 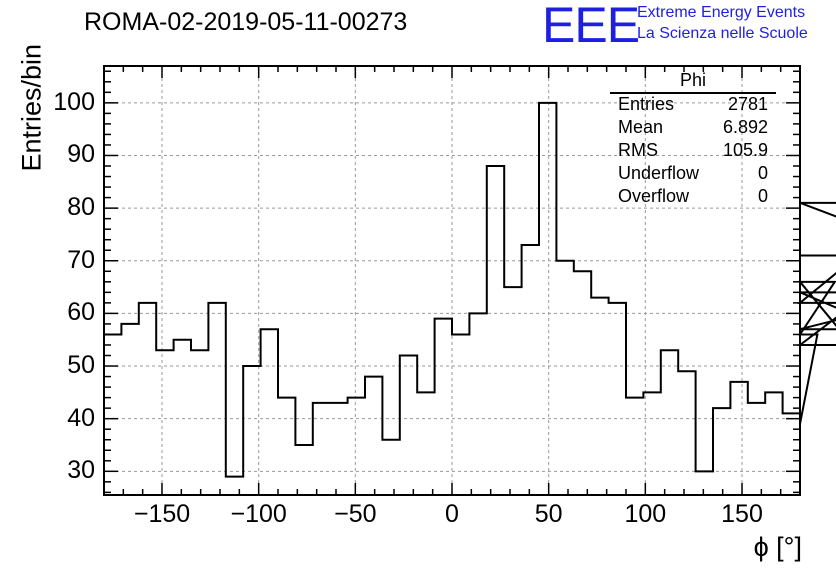 I want to click on logo-line-1: Extreme Energy Events, so click(x=721, y=12).